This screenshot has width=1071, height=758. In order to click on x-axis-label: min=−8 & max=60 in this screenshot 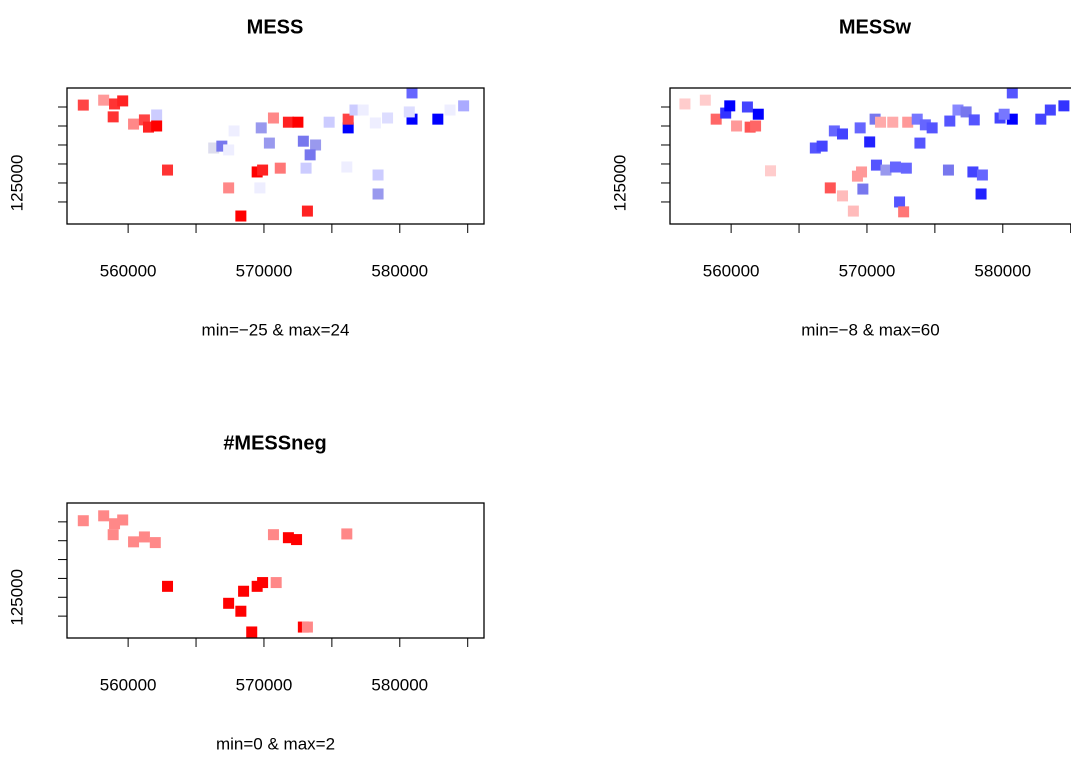, I will do `click(870, 329)`.